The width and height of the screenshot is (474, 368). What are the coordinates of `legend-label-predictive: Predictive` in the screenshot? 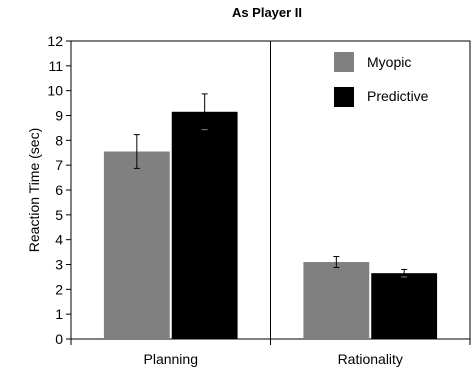 It's located at (398, 96).